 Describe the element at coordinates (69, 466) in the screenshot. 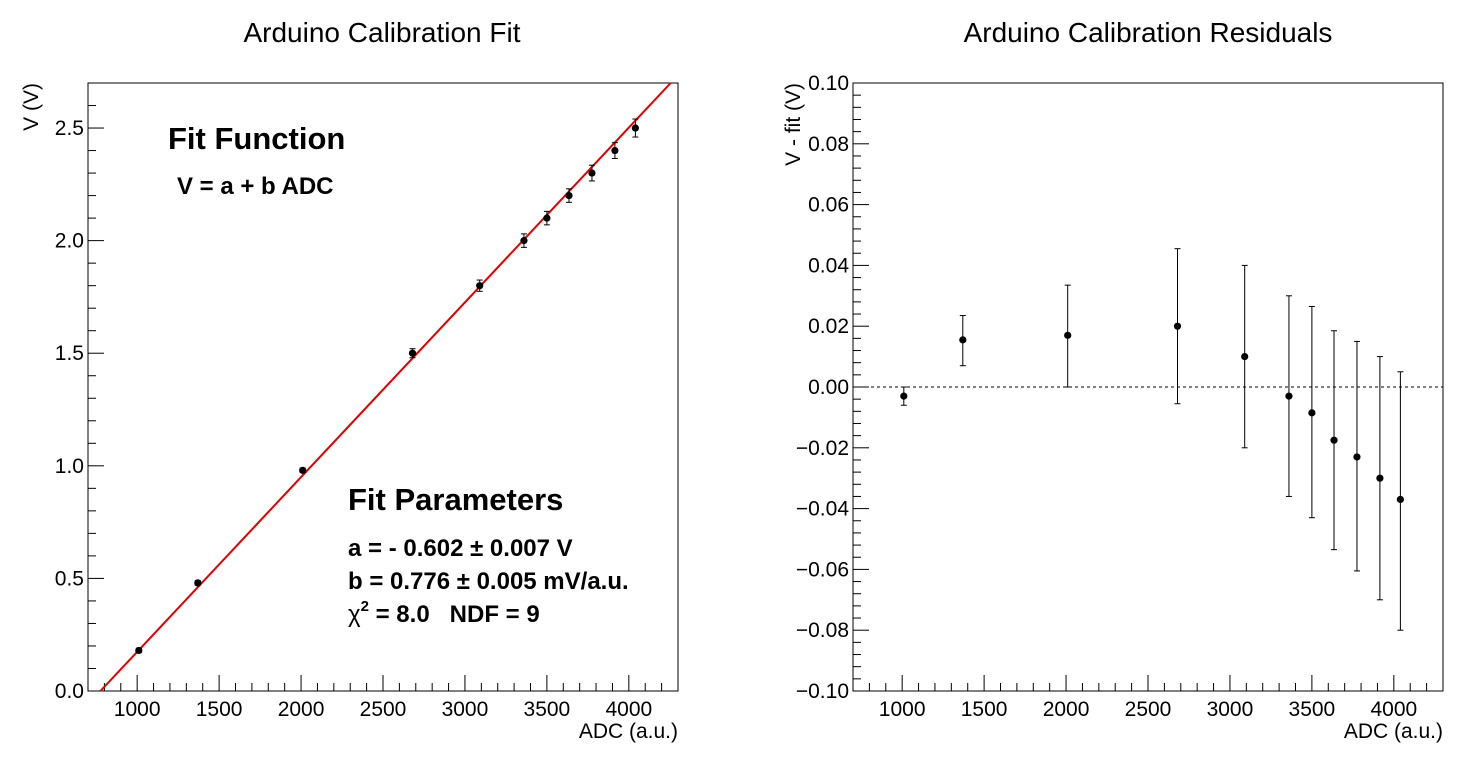

I see `fit-y-tick-label: 1.0` at that location.